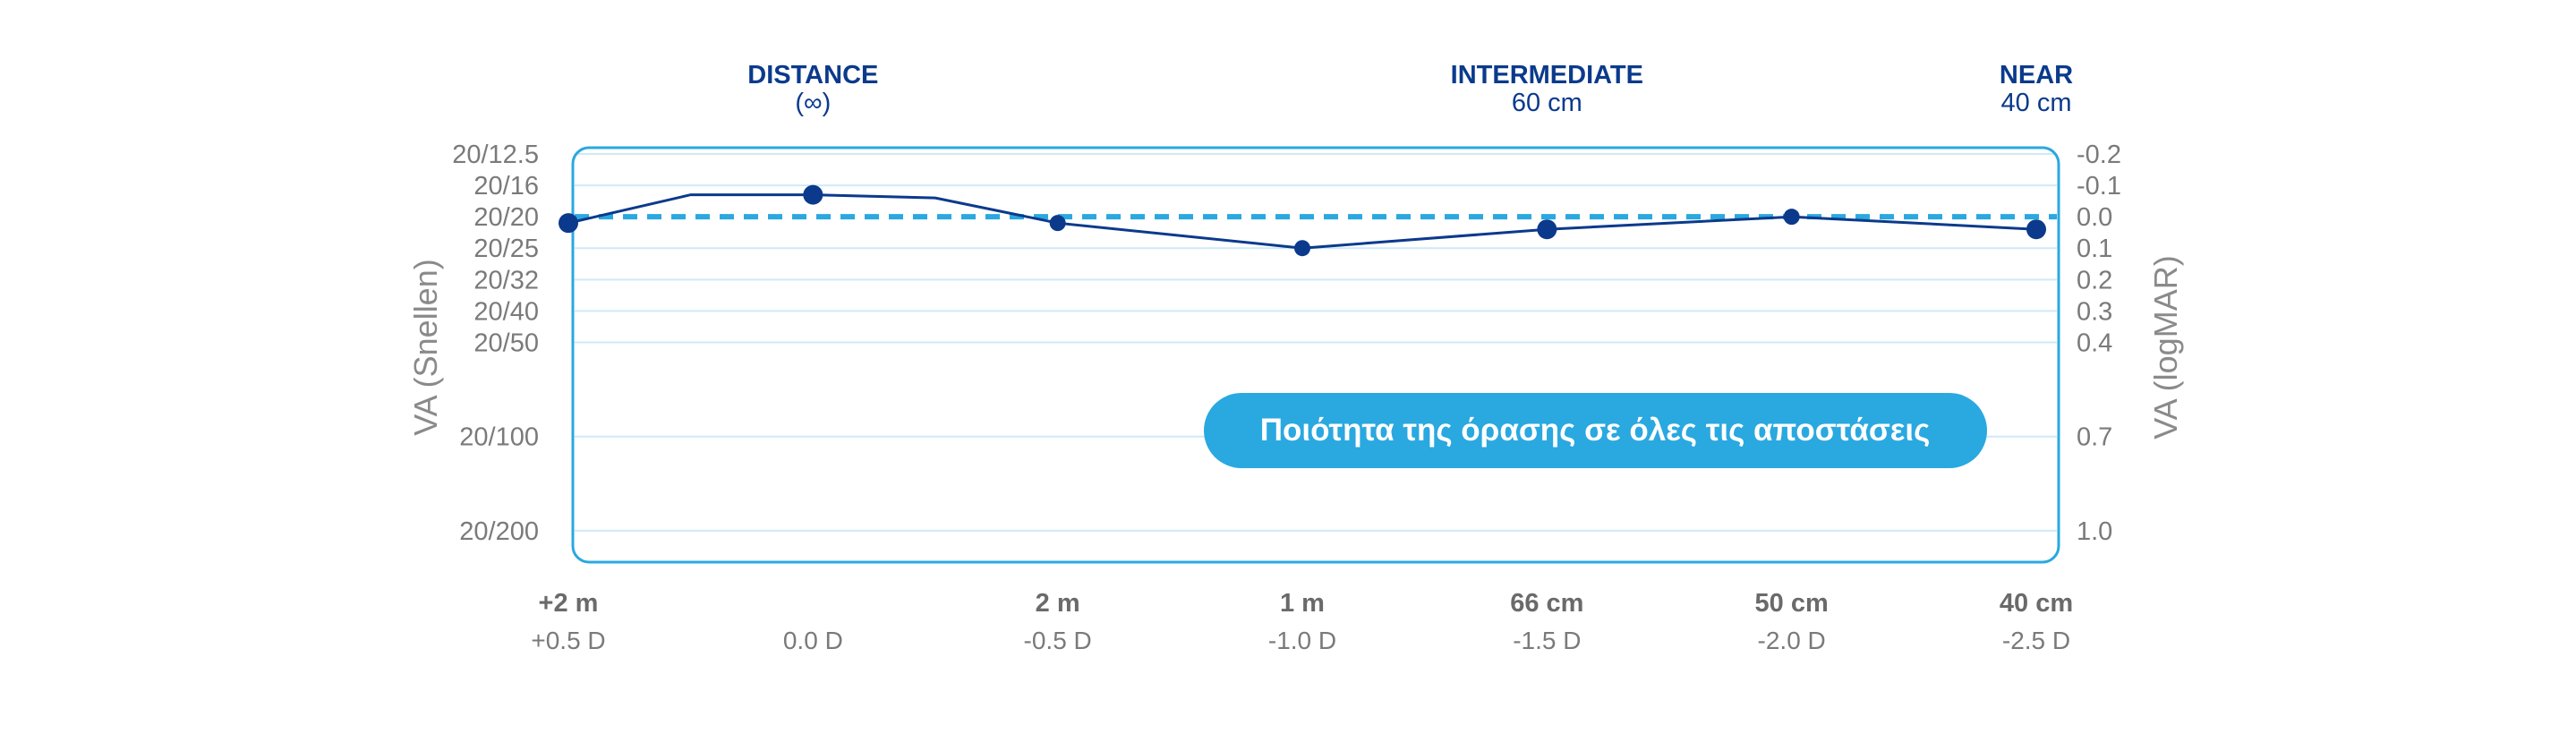 The image size is (2576, 734). Describe the element at coordinates (499, 438) in the screenshot. I see `y-tick-label-snellen: 20/100` at that location.